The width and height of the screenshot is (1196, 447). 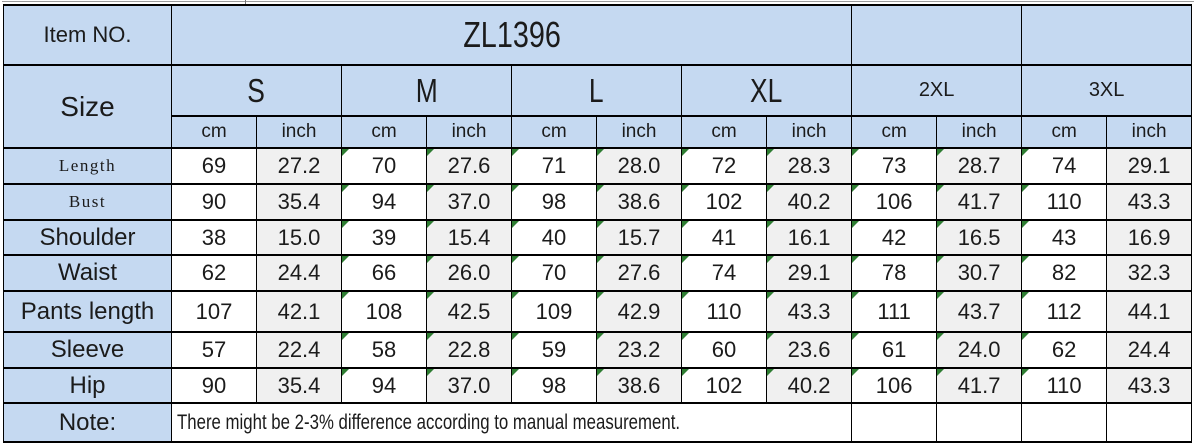 I want to click on measurement-value: 37.0, so click(x=469, y=385).